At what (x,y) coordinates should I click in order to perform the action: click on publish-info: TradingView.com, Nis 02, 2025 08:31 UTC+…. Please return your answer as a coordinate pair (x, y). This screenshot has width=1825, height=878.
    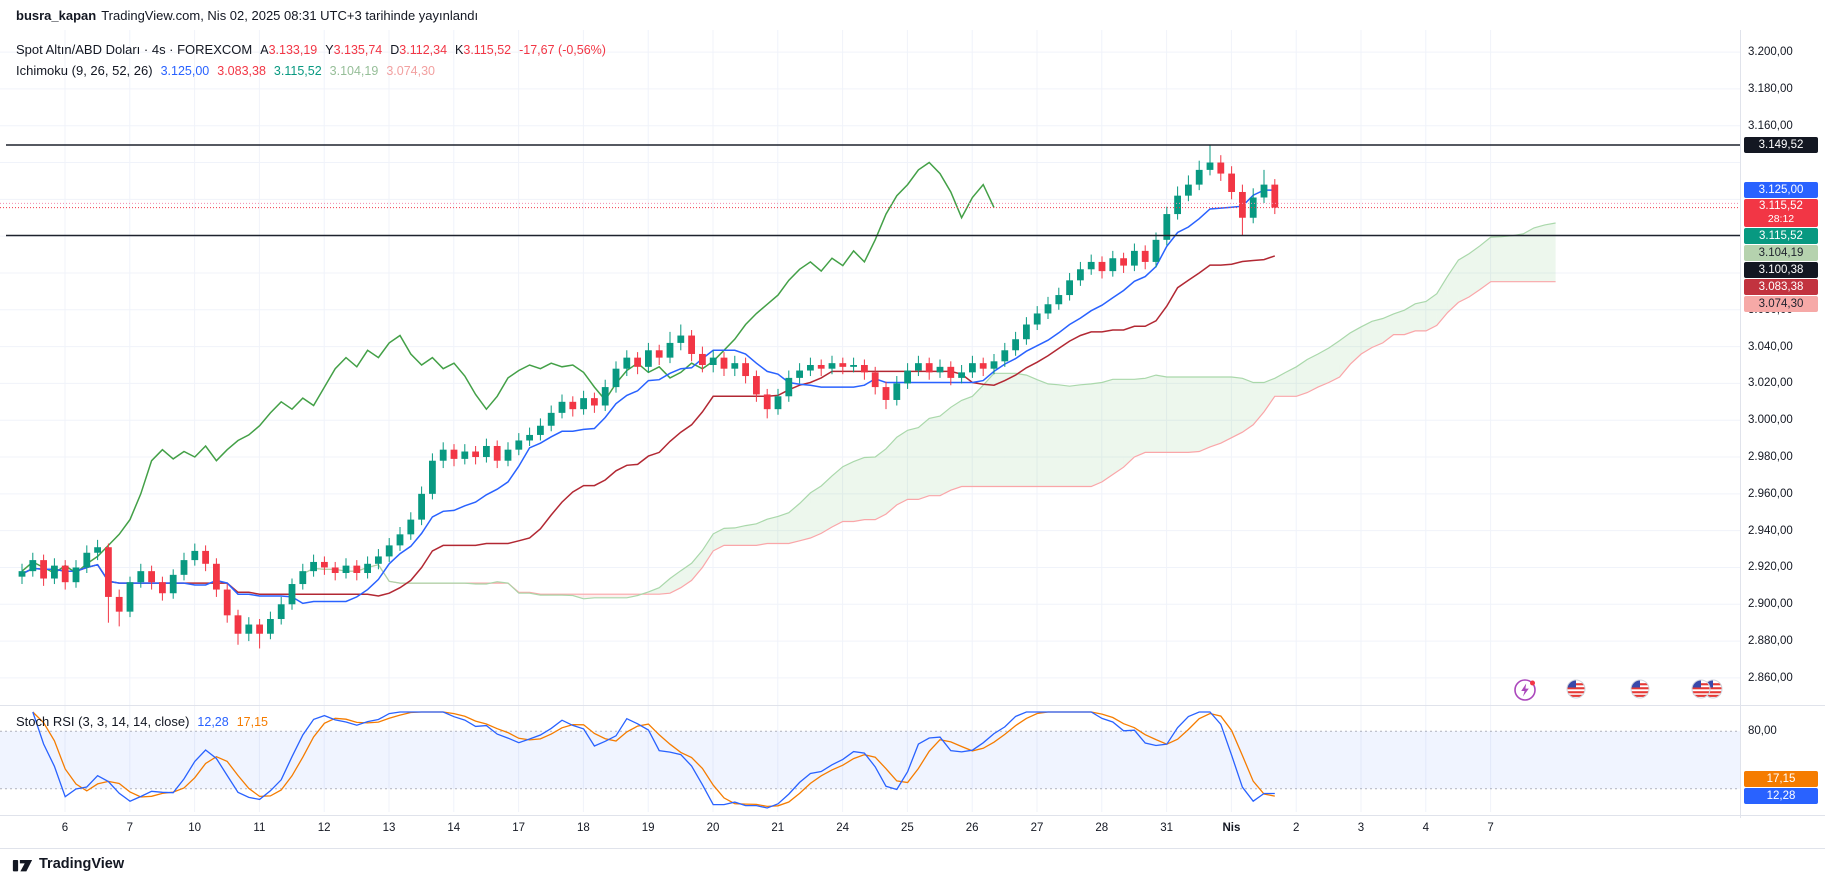
    Looking at the image, I should click on (290, 15).